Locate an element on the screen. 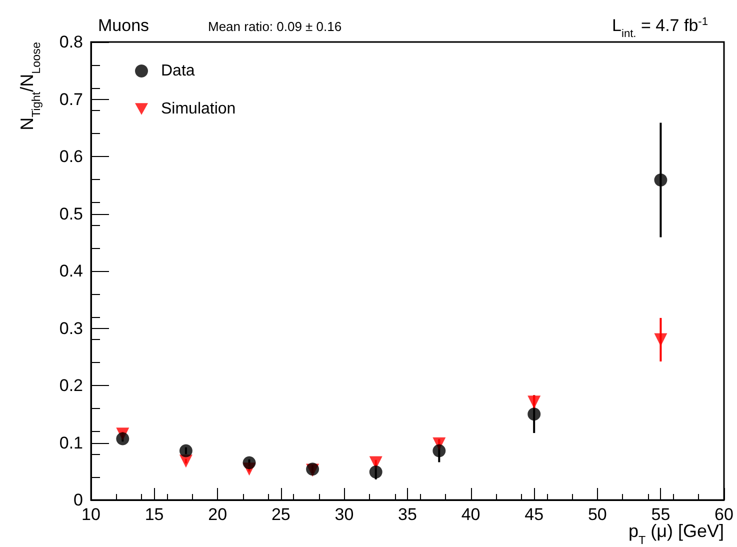 Image resolution: width=737 pixels, height=547 pixels. x-tick-label: 20 is located at coordinates (218, 514).